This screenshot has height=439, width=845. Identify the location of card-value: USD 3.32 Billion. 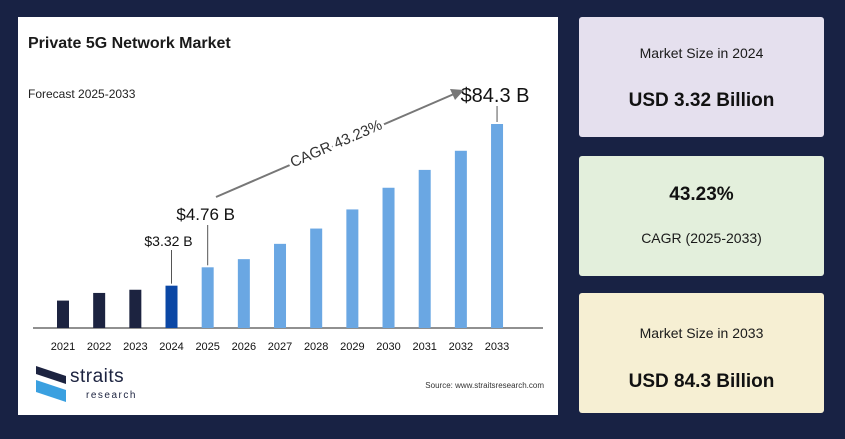
(701, 100).